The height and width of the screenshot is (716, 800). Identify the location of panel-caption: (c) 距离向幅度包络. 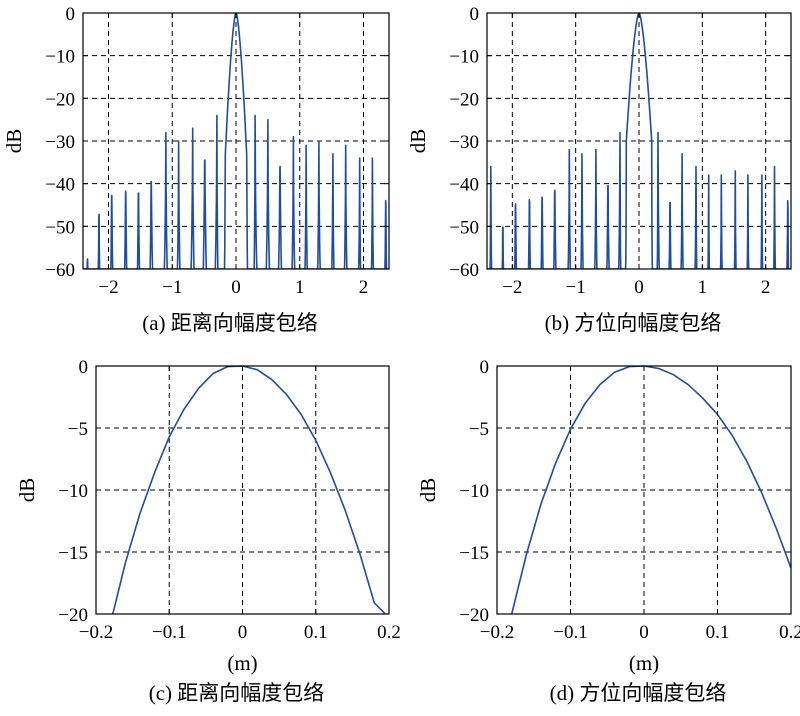
(237, 693).